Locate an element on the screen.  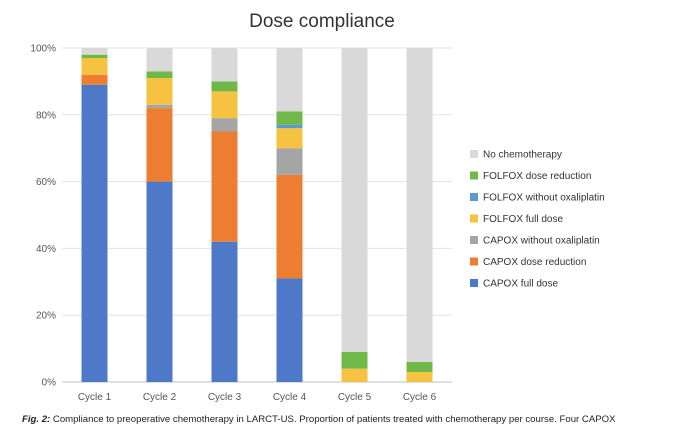
legend-label: CAPOX without oxaliplatin is located at coordinates (541, 241).